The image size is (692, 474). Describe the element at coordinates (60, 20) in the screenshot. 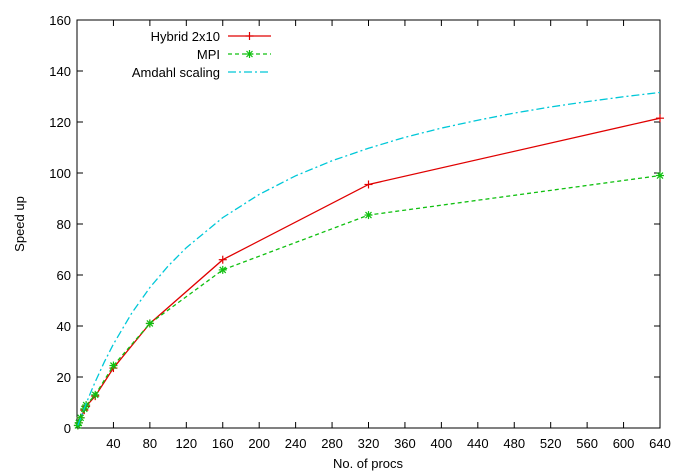

I see `y-tick-label: 160` at that location.